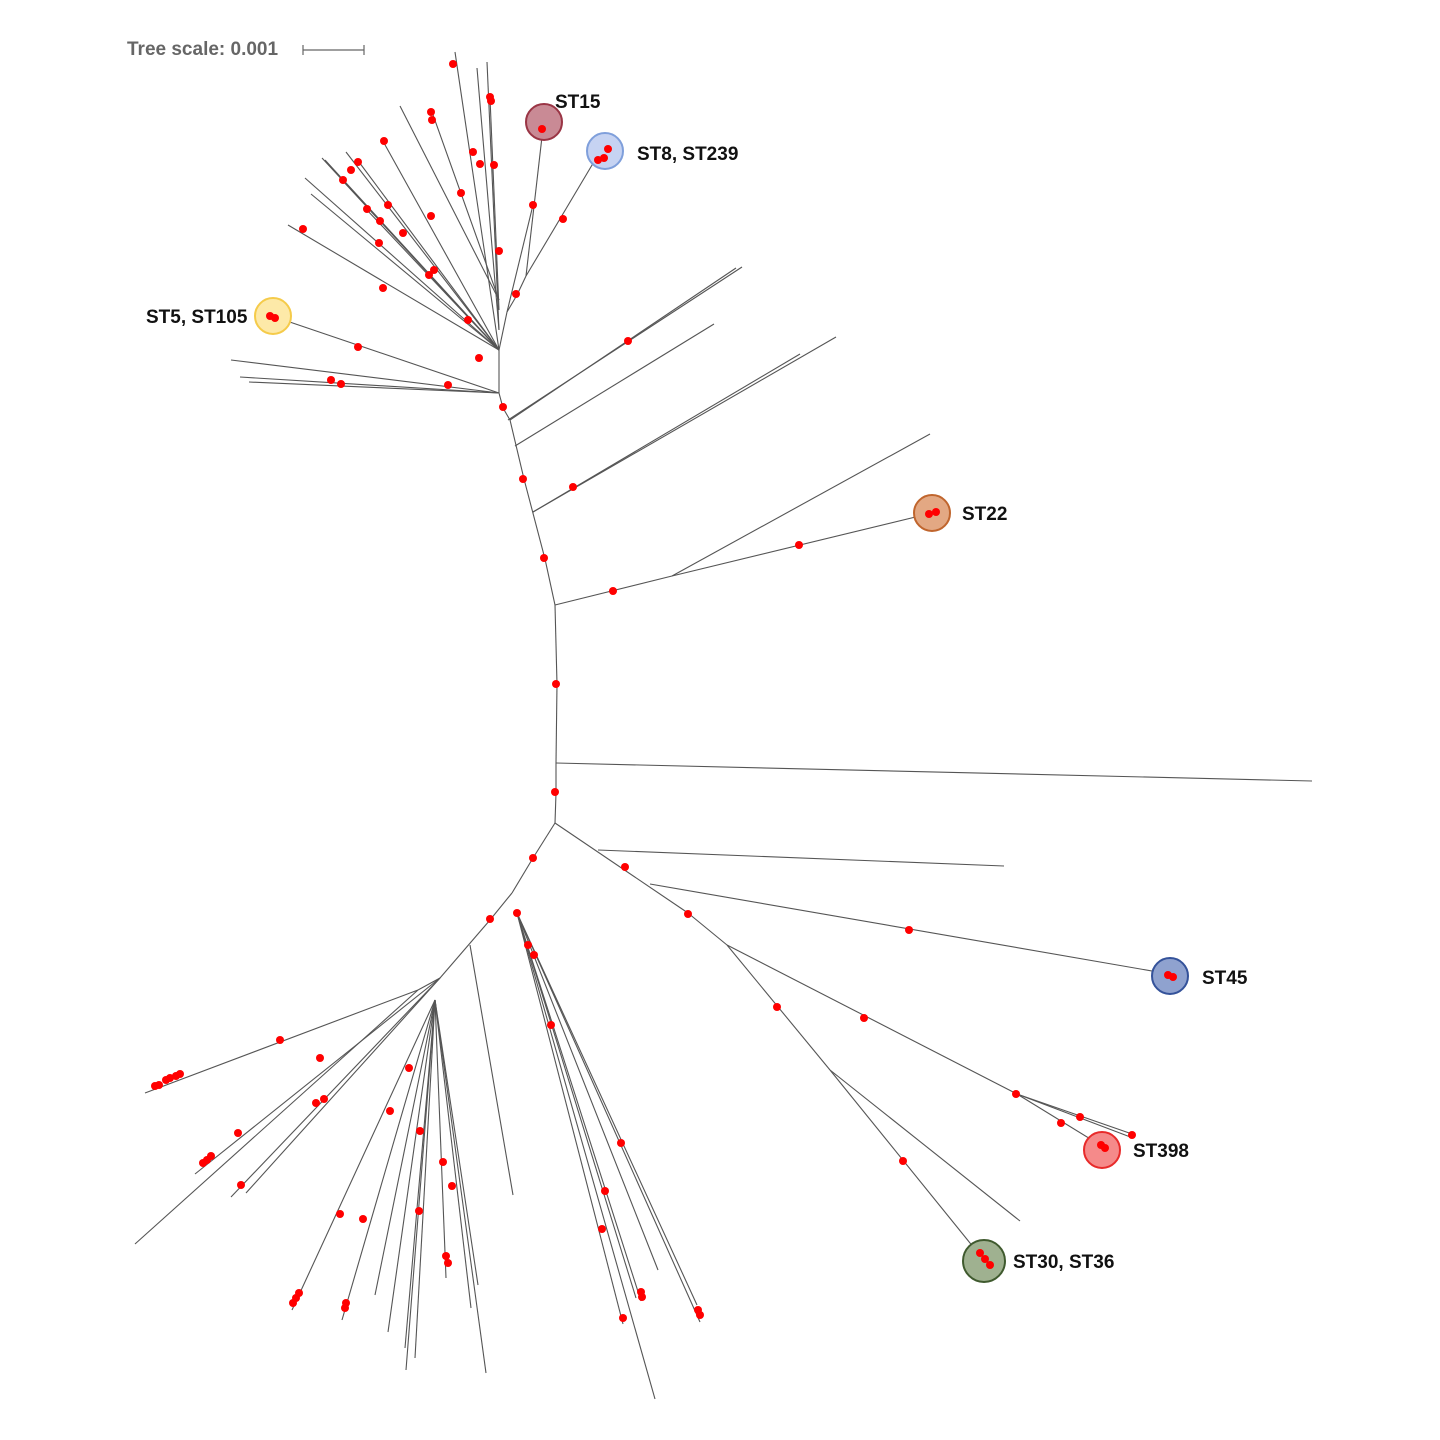  I want to click on clade-label-st398: ST398, so click(1161, 1151).